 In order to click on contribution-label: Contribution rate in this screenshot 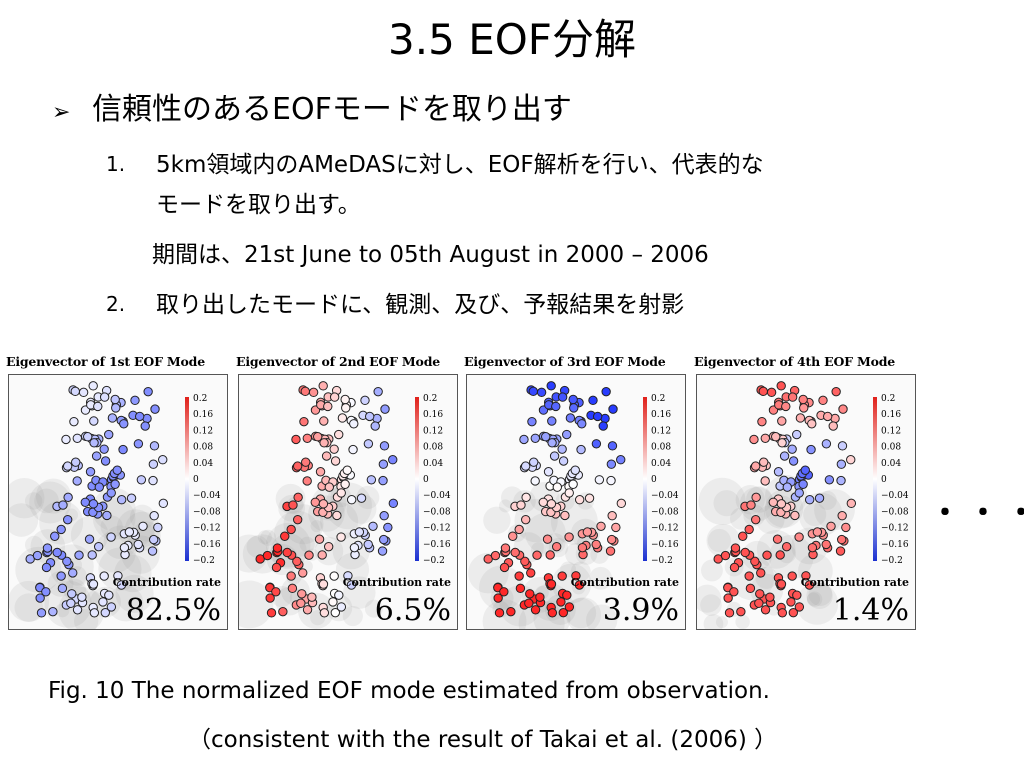, I will do `click(166, 582)`.